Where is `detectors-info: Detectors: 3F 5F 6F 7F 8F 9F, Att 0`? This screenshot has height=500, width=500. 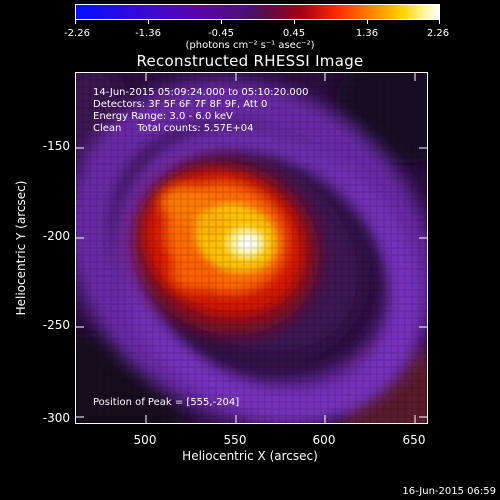
detectors-info: Detectors: 3F 5F 6F 7F 8F 9F, Att 0 is located at coordinates (180, 104).